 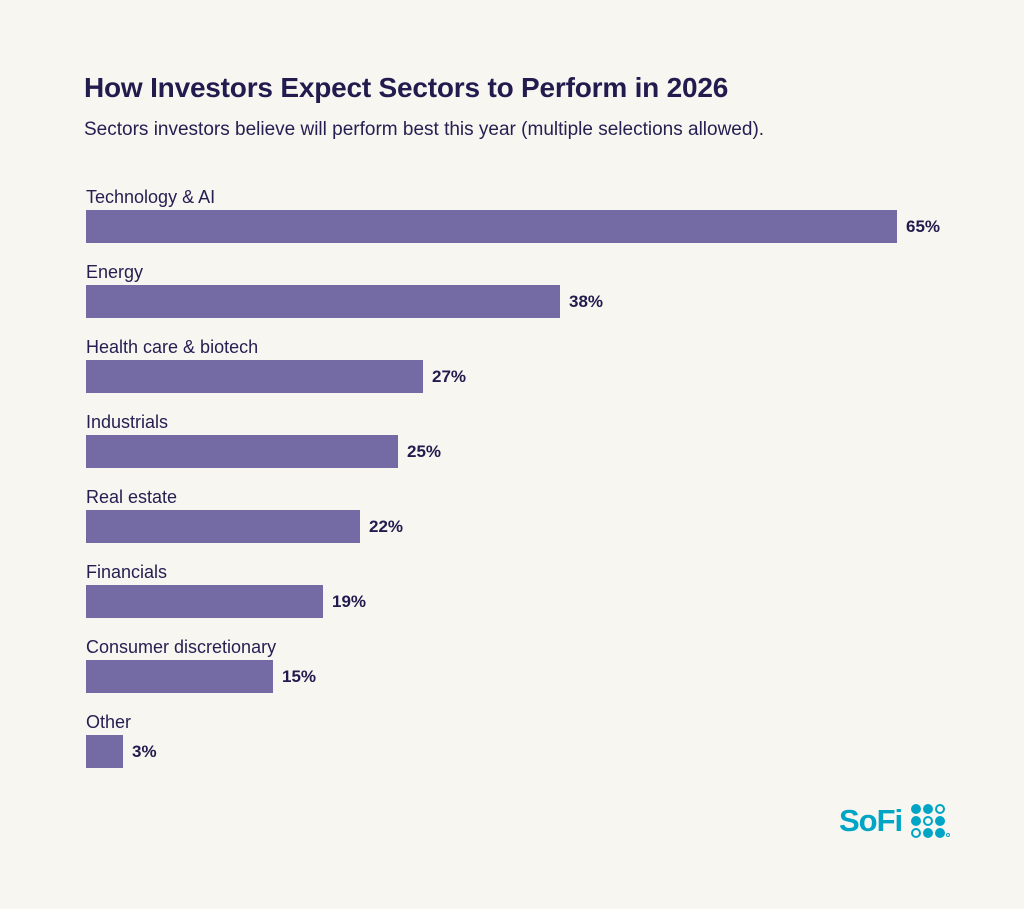 I want to click on bar-label: Real estate, so click(x=132, y=497).